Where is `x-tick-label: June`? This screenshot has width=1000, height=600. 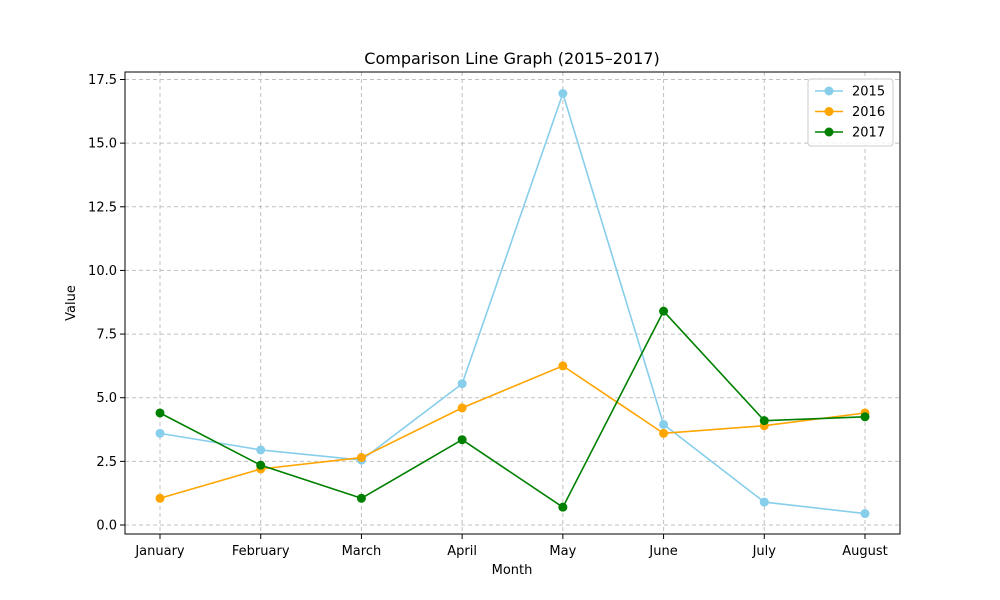 x-tick-label: June is located at coordinates (662, 551).